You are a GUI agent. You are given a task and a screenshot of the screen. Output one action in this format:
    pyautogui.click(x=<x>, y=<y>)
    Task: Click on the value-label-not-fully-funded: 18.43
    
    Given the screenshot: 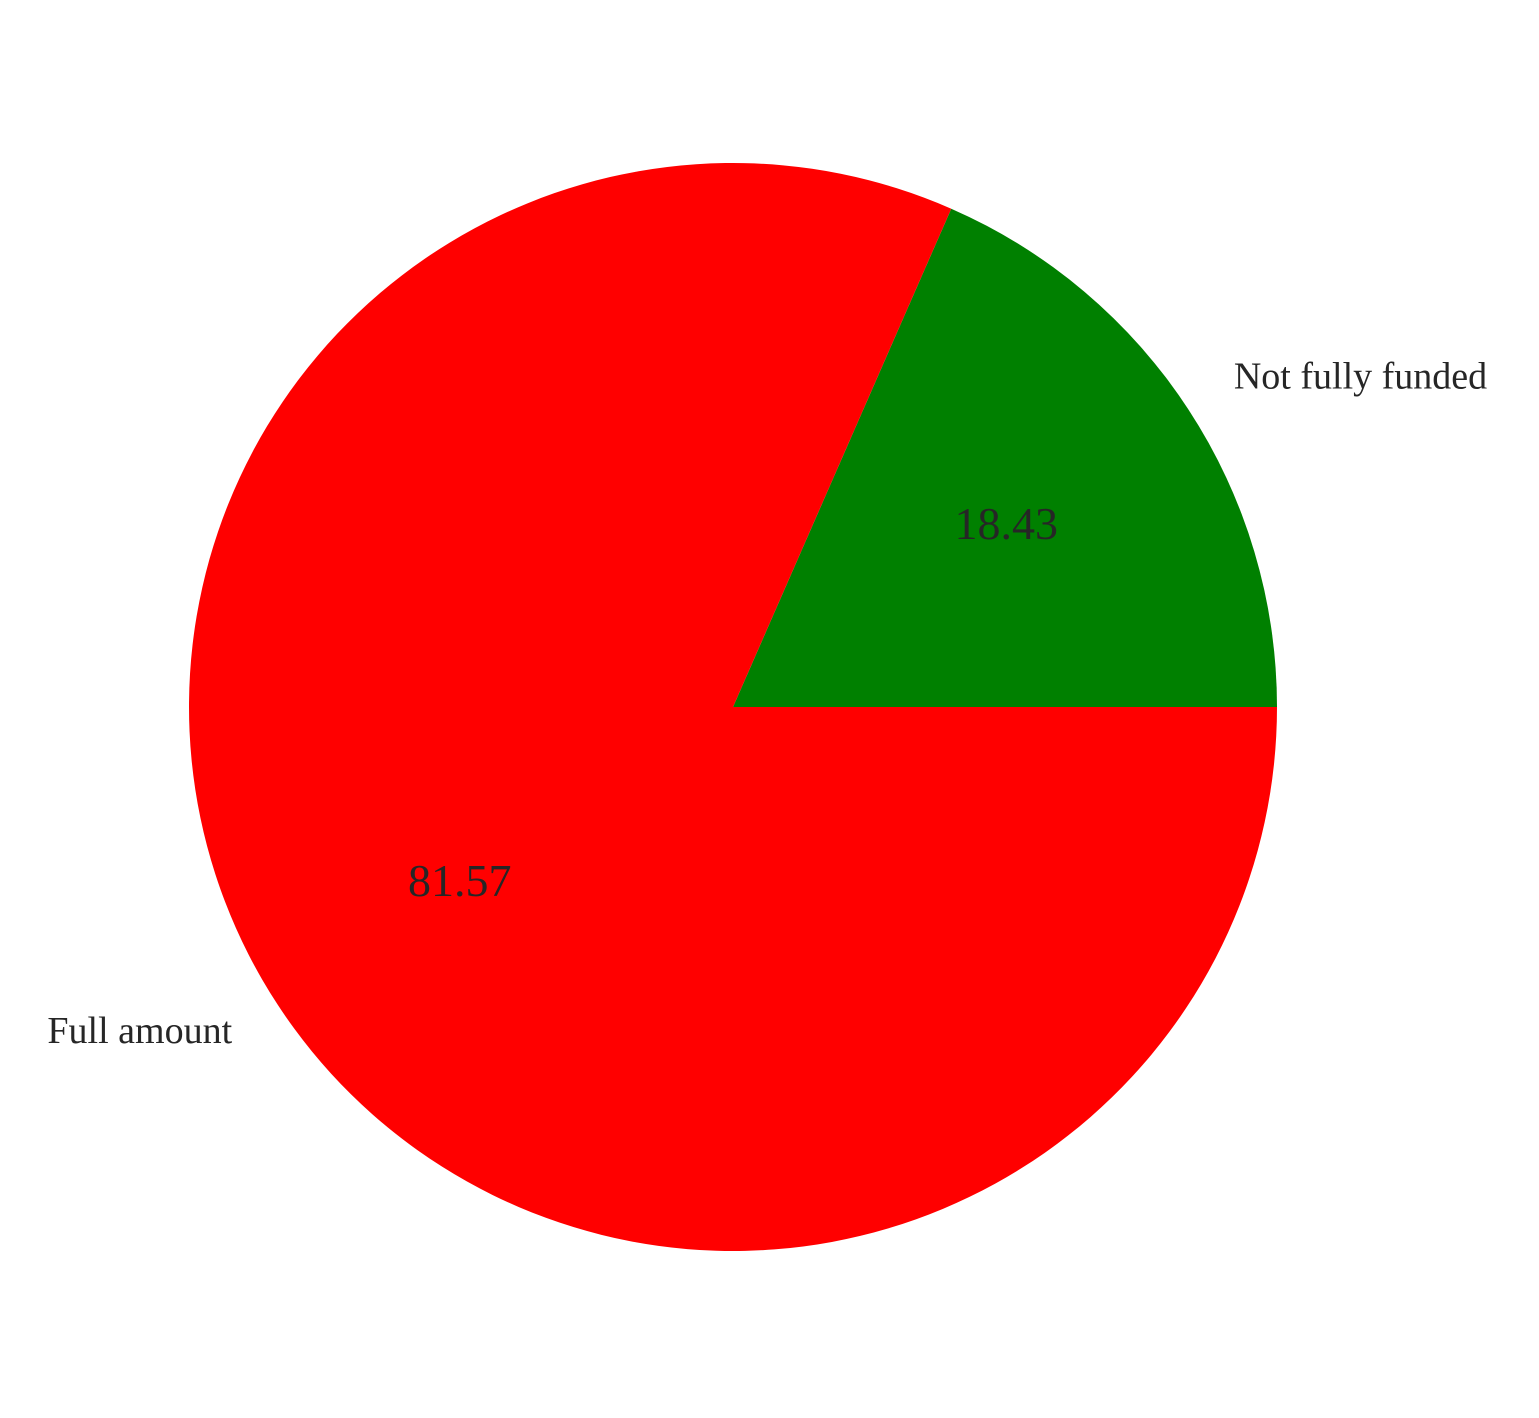 What is the action you would take?
    pyautogui.click(x=1006, y=523)
    